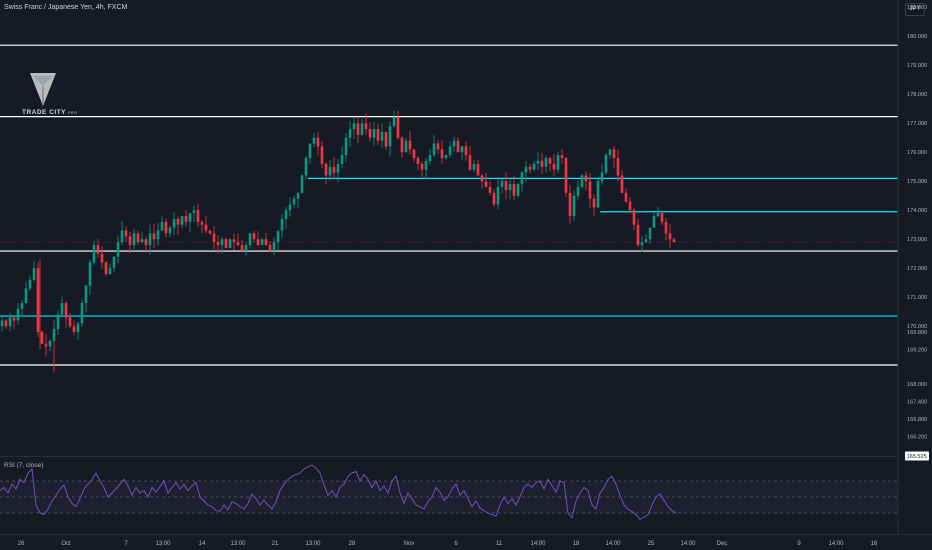 The height and width of the screenshot is (550, 932). What do you see at coordinates (917, 240) in the screenshot?
I see `price-tick-label: 173.000` at bounding box center [917, 240].